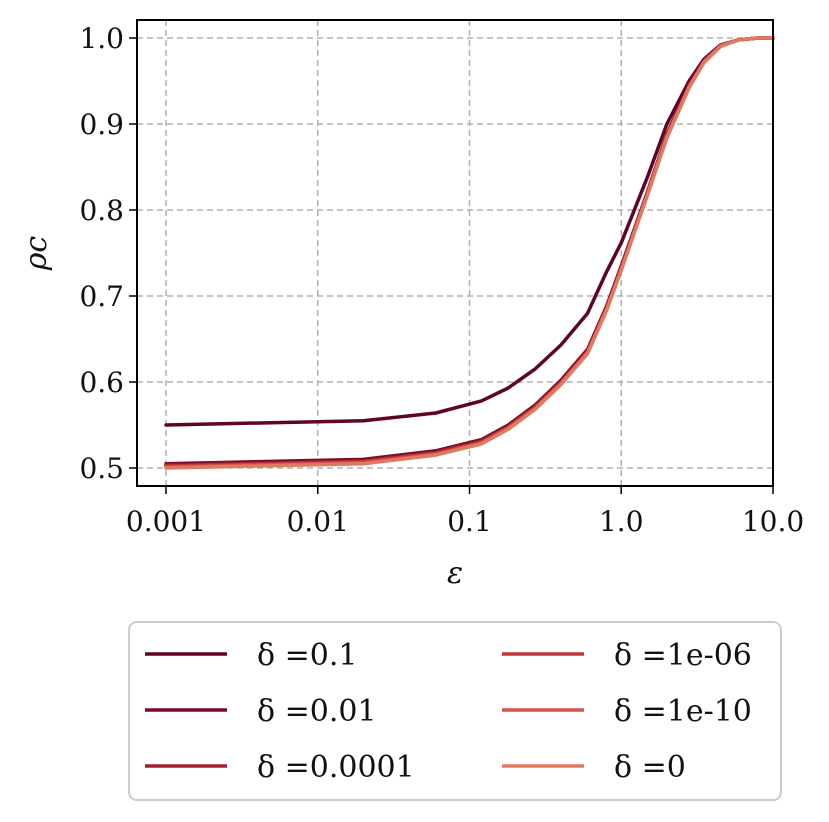  What do you see at coordinates (101, 38) in the screenshot?
I see `y-tick-label: 1.0` at bounding box center [101, 38].